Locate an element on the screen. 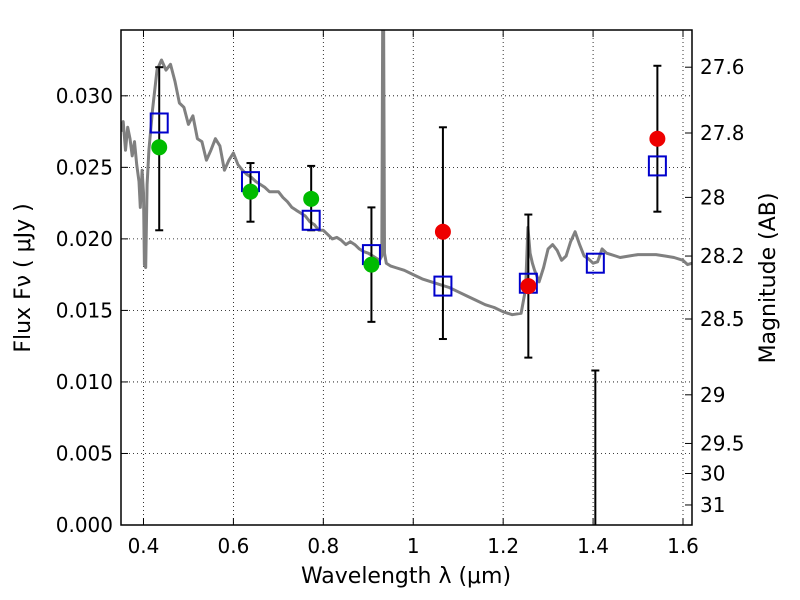  y2-axis-ticks: 27.6 27.8 28 28.2 28.5 29 29.5 30 31 is located at coordinates (715, 286).